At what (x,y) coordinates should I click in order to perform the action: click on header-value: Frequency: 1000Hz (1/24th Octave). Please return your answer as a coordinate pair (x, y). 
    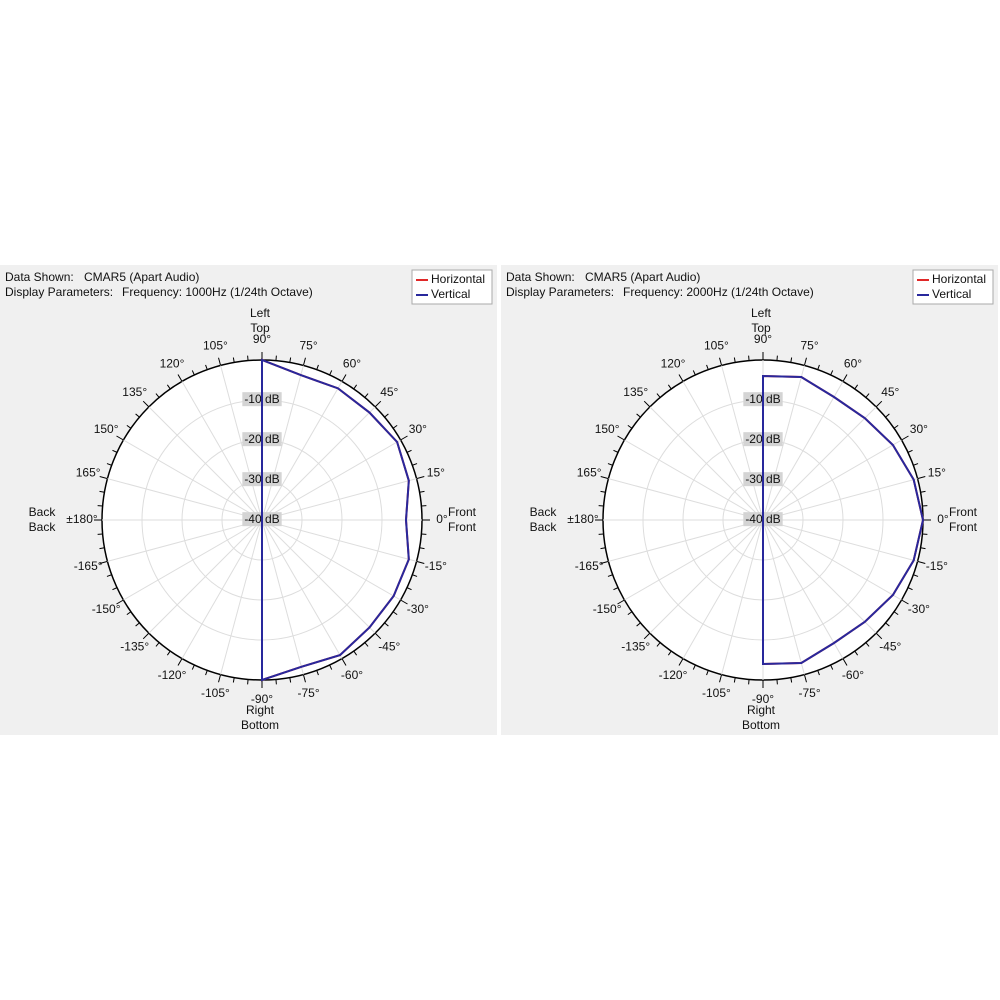
    Looking at the image, I should click on (217, 292).